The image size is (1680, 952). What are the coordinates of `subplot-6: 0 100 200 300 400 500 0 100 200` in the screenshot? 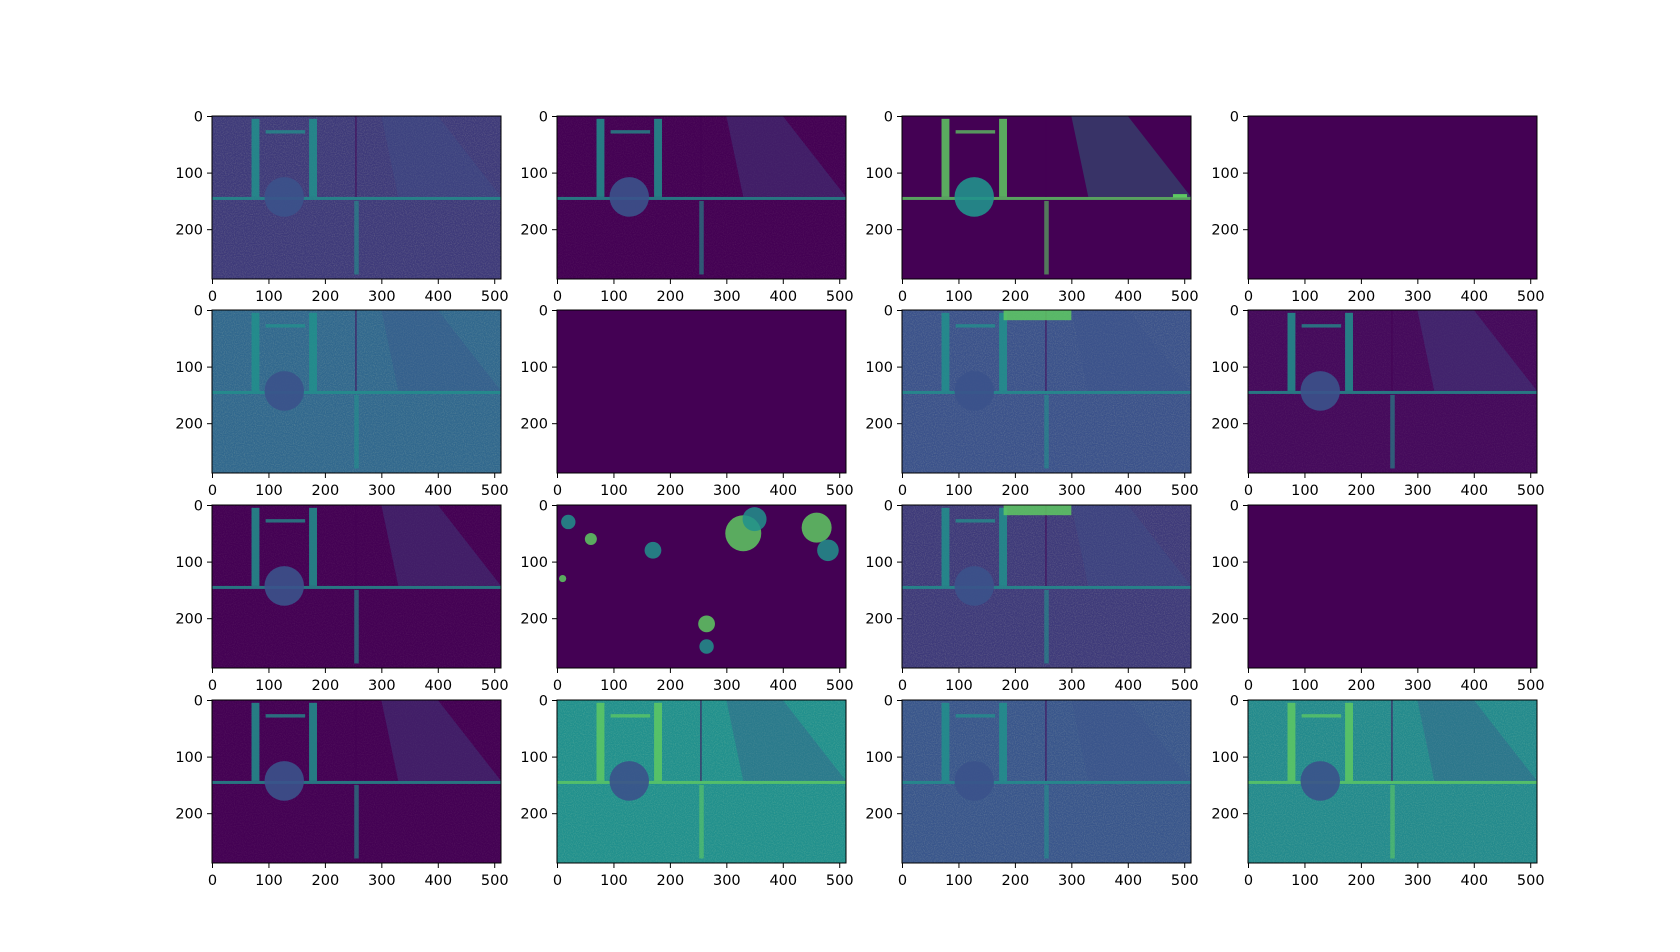 It's located at (686, 402).